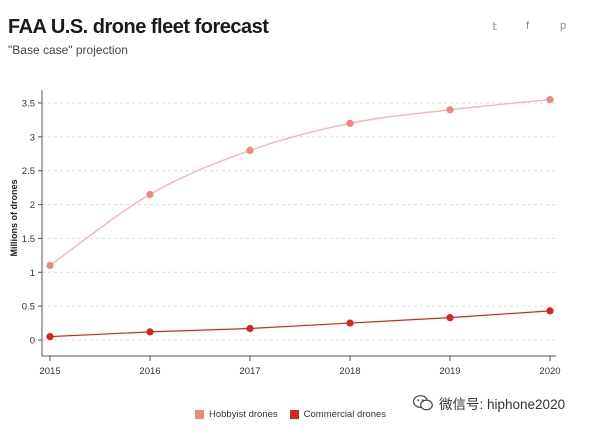 This screenshot has width=591, height=437. I want to click on watermark-text: 微信号: hiphone2020, so click(502, 404).